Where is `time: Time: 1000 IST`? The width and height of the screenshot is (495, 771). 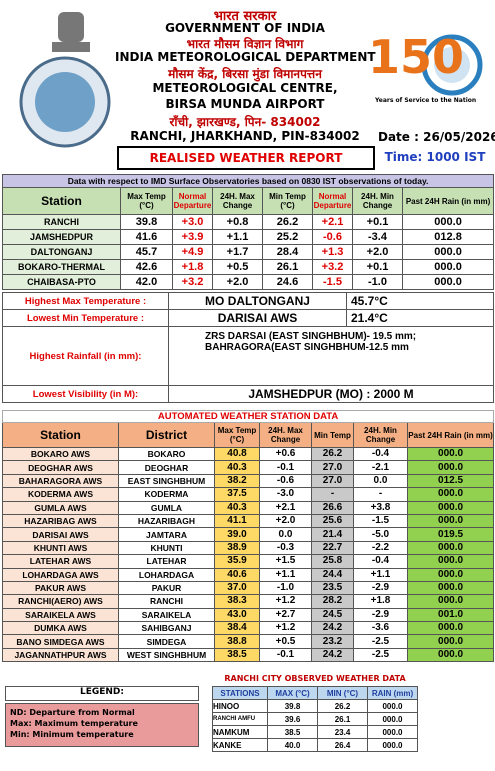 time: Time: 1000 IST is located at coordinates (435, 157).